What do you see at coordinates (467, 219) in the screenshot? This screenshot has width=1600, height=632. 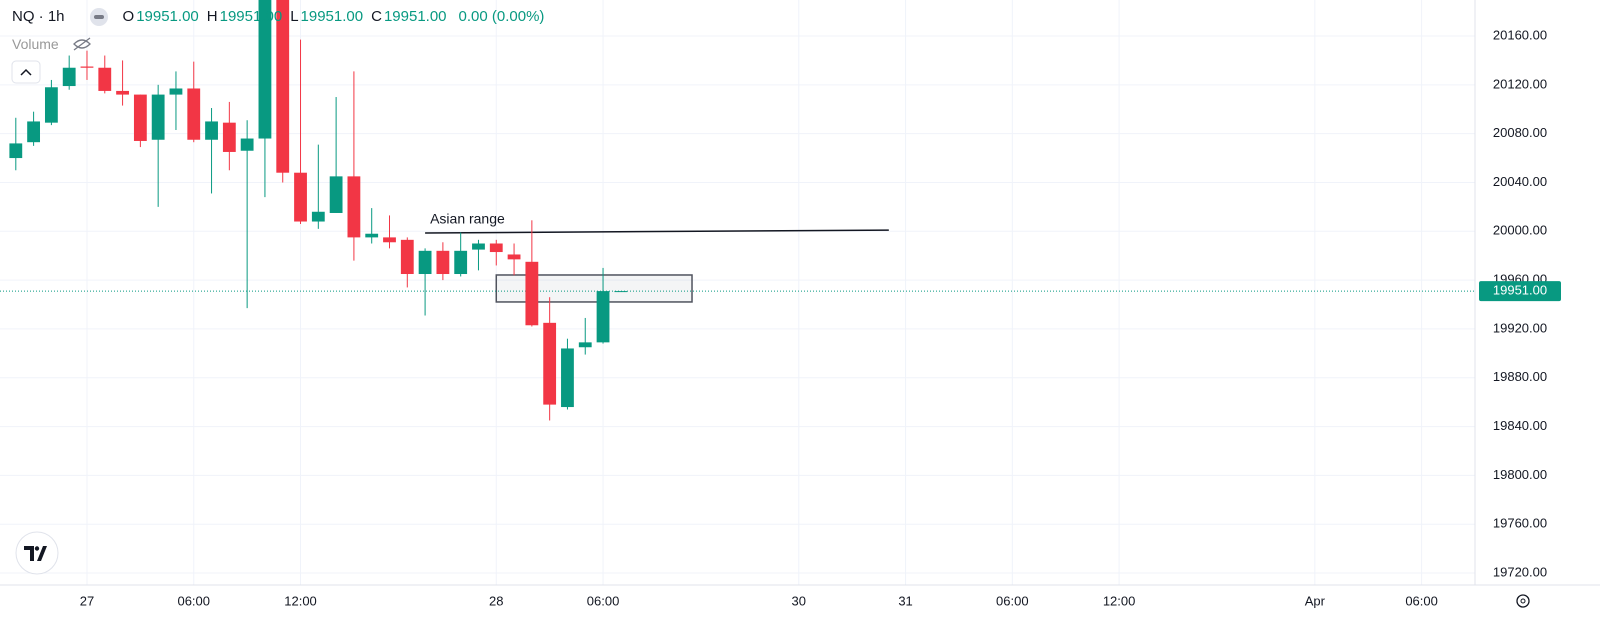 I see `annotation-text: Asian range` at bounding box center [467, 219].